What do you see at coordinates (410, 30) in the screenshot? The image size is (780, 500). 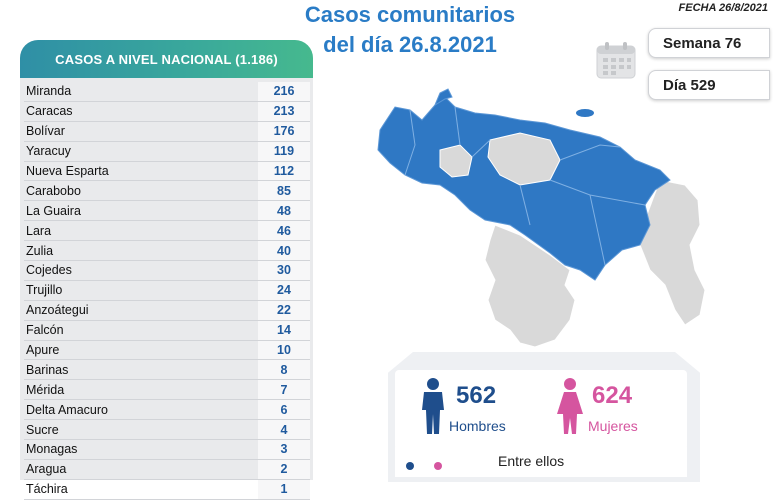 I see `main-title: Casos comunitarios del día 26.8.2021` at bounding box center [410, 30].